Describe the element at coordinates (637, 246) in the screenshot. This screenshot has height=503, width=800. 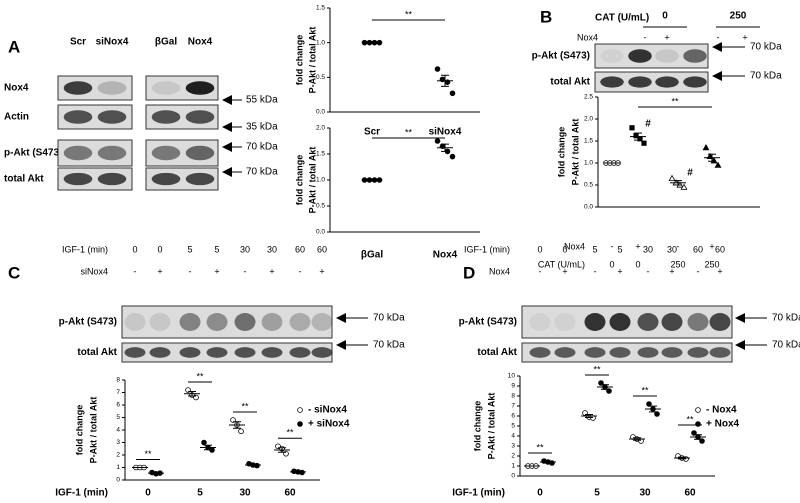
I see `x-tick-label: +` at that location.